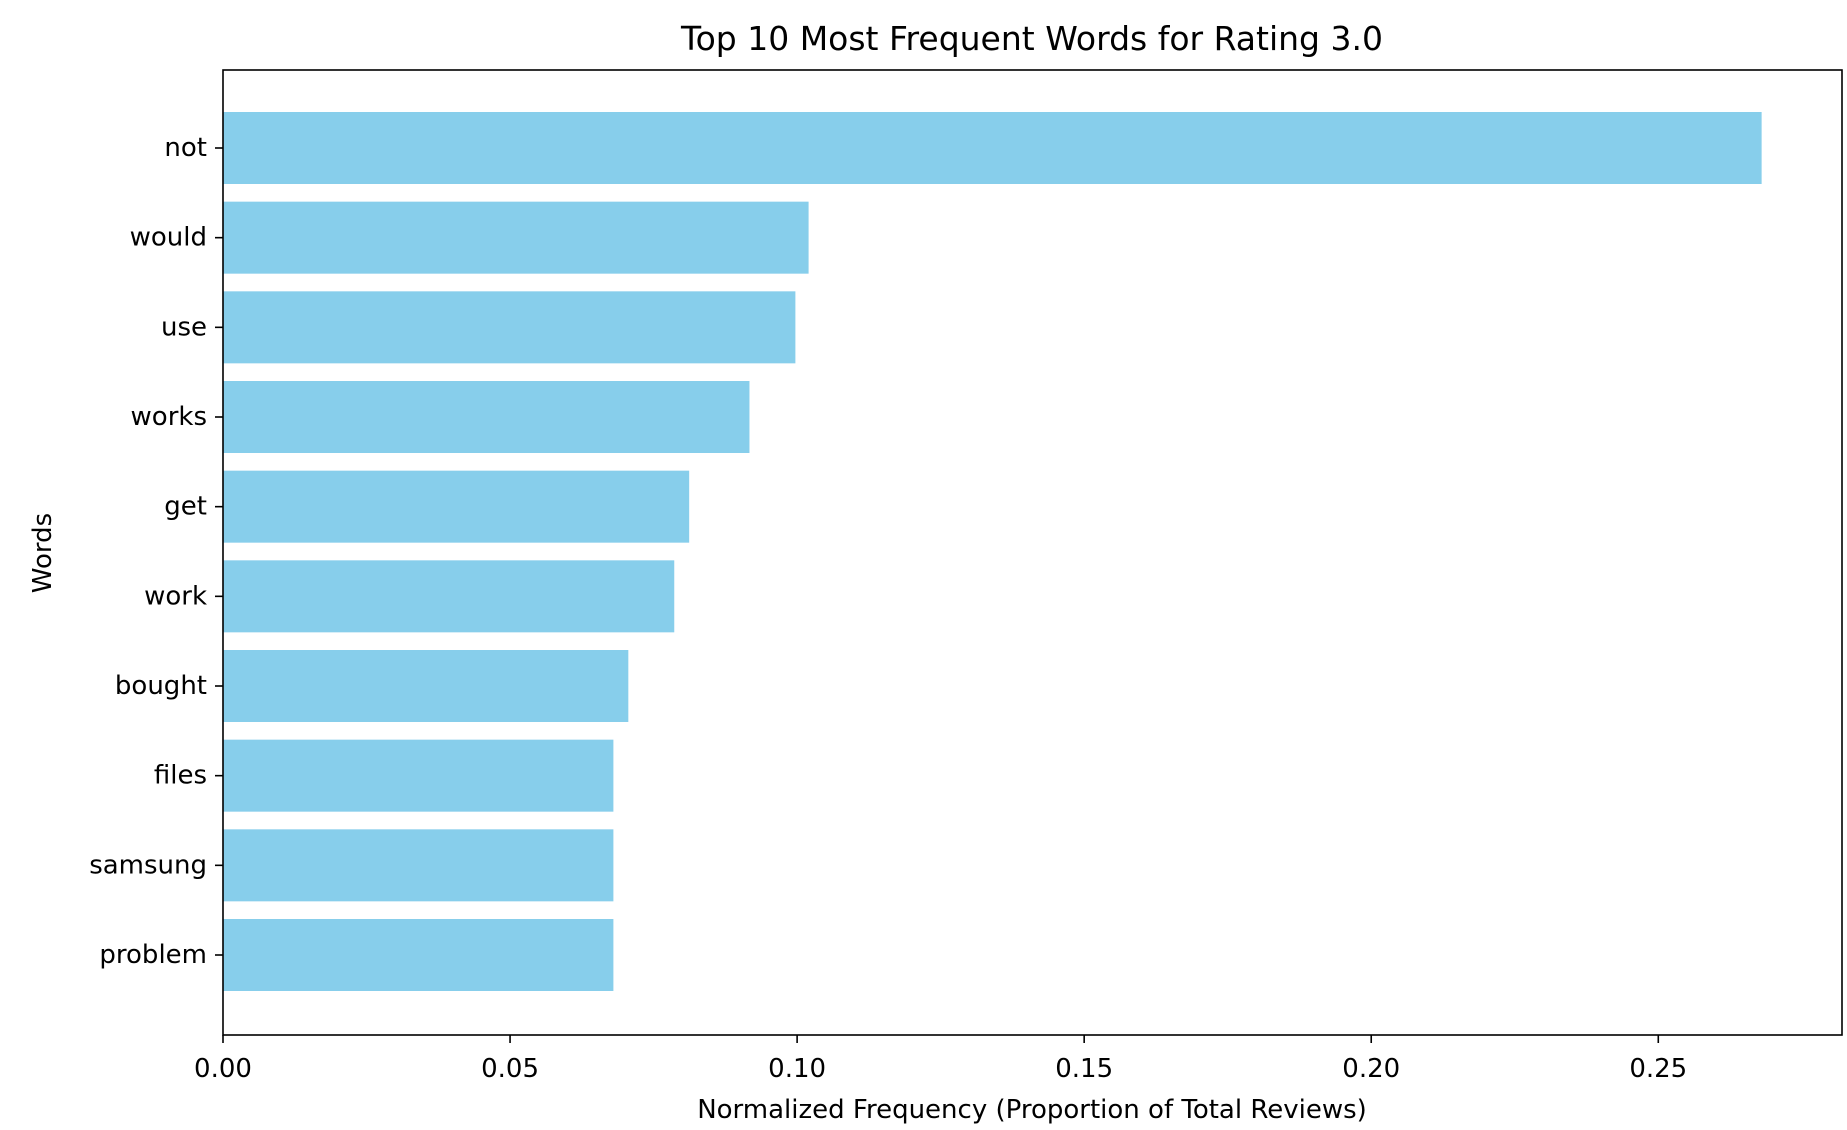 The image size is (1847, 1130). What do you see at coordinates (992, 148) in the screenshot?
I see `bar-not` at bounding box center [992, 148].